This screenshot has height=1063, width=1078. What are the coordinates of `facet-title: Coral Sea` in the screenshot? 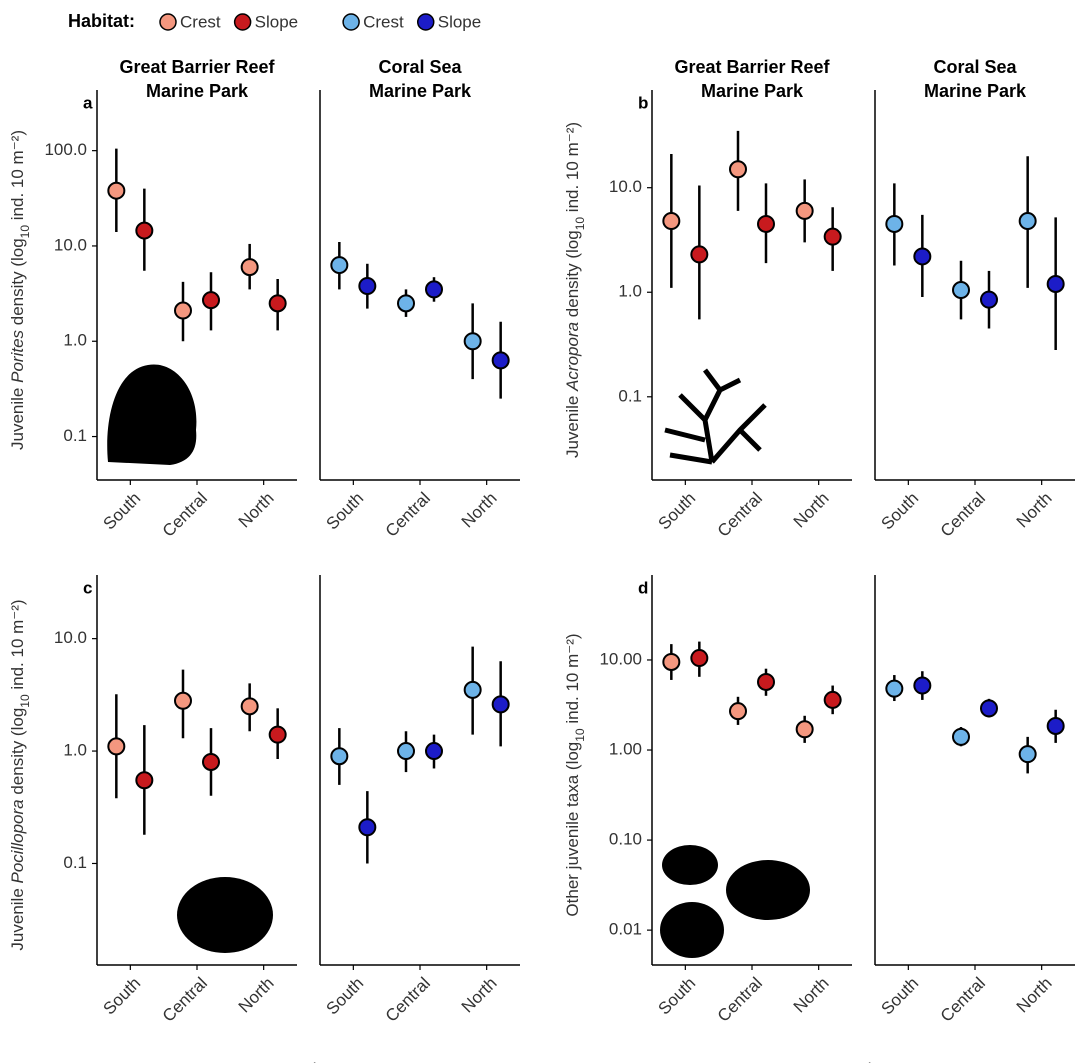 It's located at (975, 67).